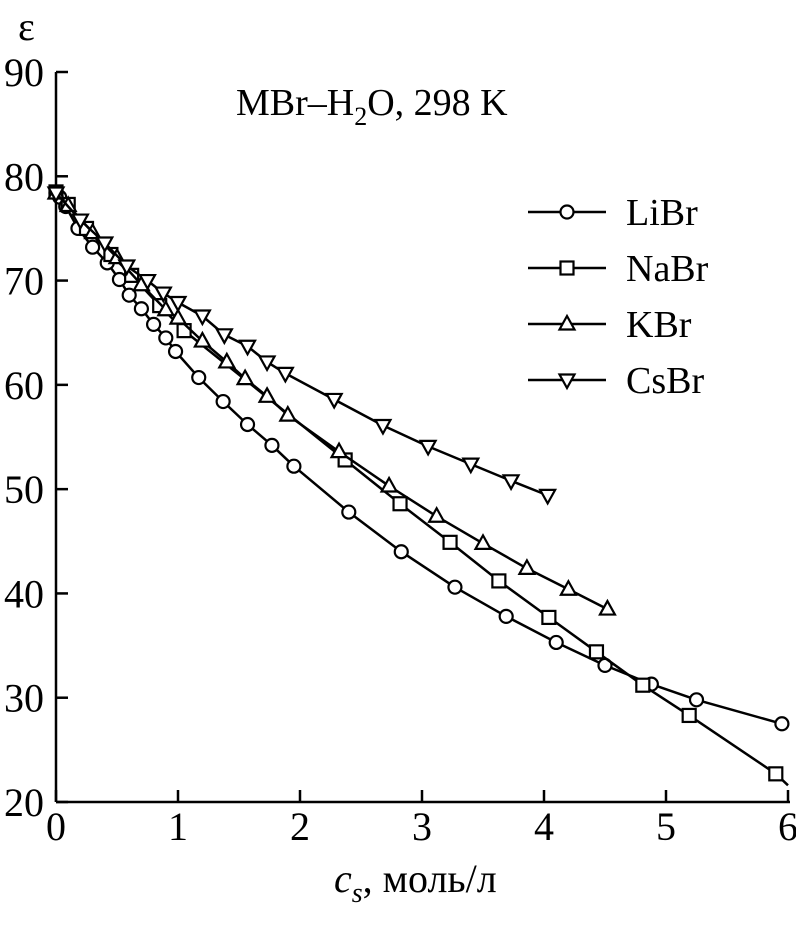  What do you see at coordinates (613, 213) in the screenshot?
I see `legend-item-LiBr: LiBr` at bounding box center [613, 213].